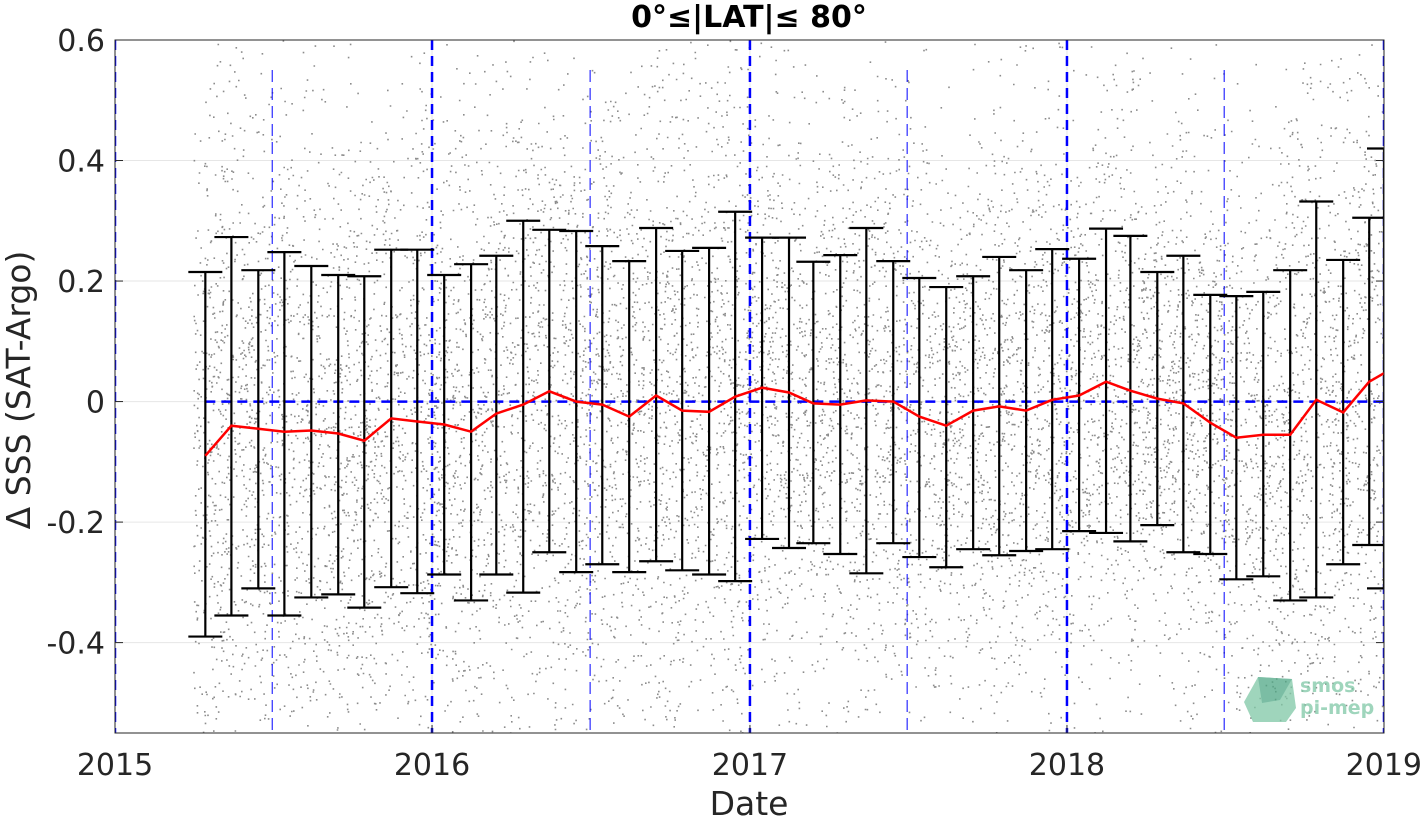  I want to click on pi-mep-watermark: smos pi-mep, so click(1309, 698).